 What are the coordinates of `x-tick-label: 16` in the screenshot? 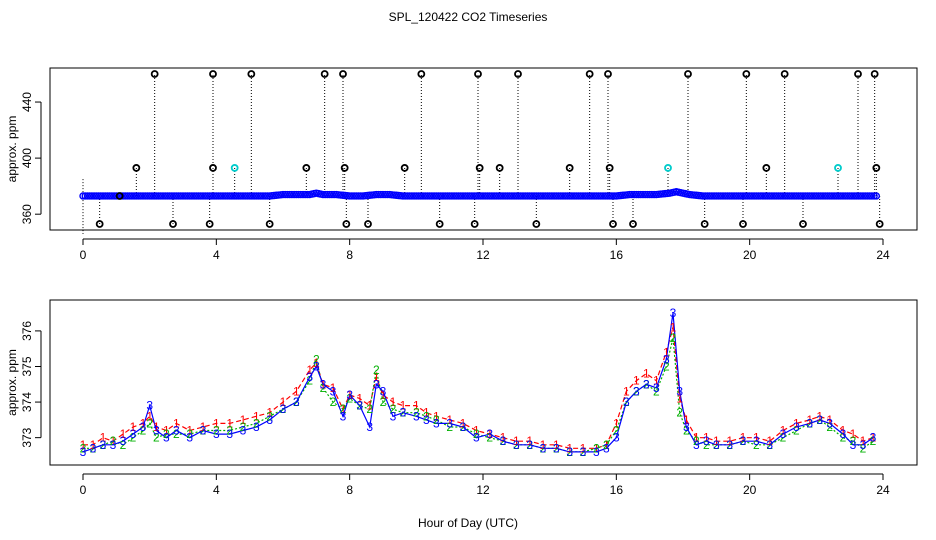 It's located at (617, 255).